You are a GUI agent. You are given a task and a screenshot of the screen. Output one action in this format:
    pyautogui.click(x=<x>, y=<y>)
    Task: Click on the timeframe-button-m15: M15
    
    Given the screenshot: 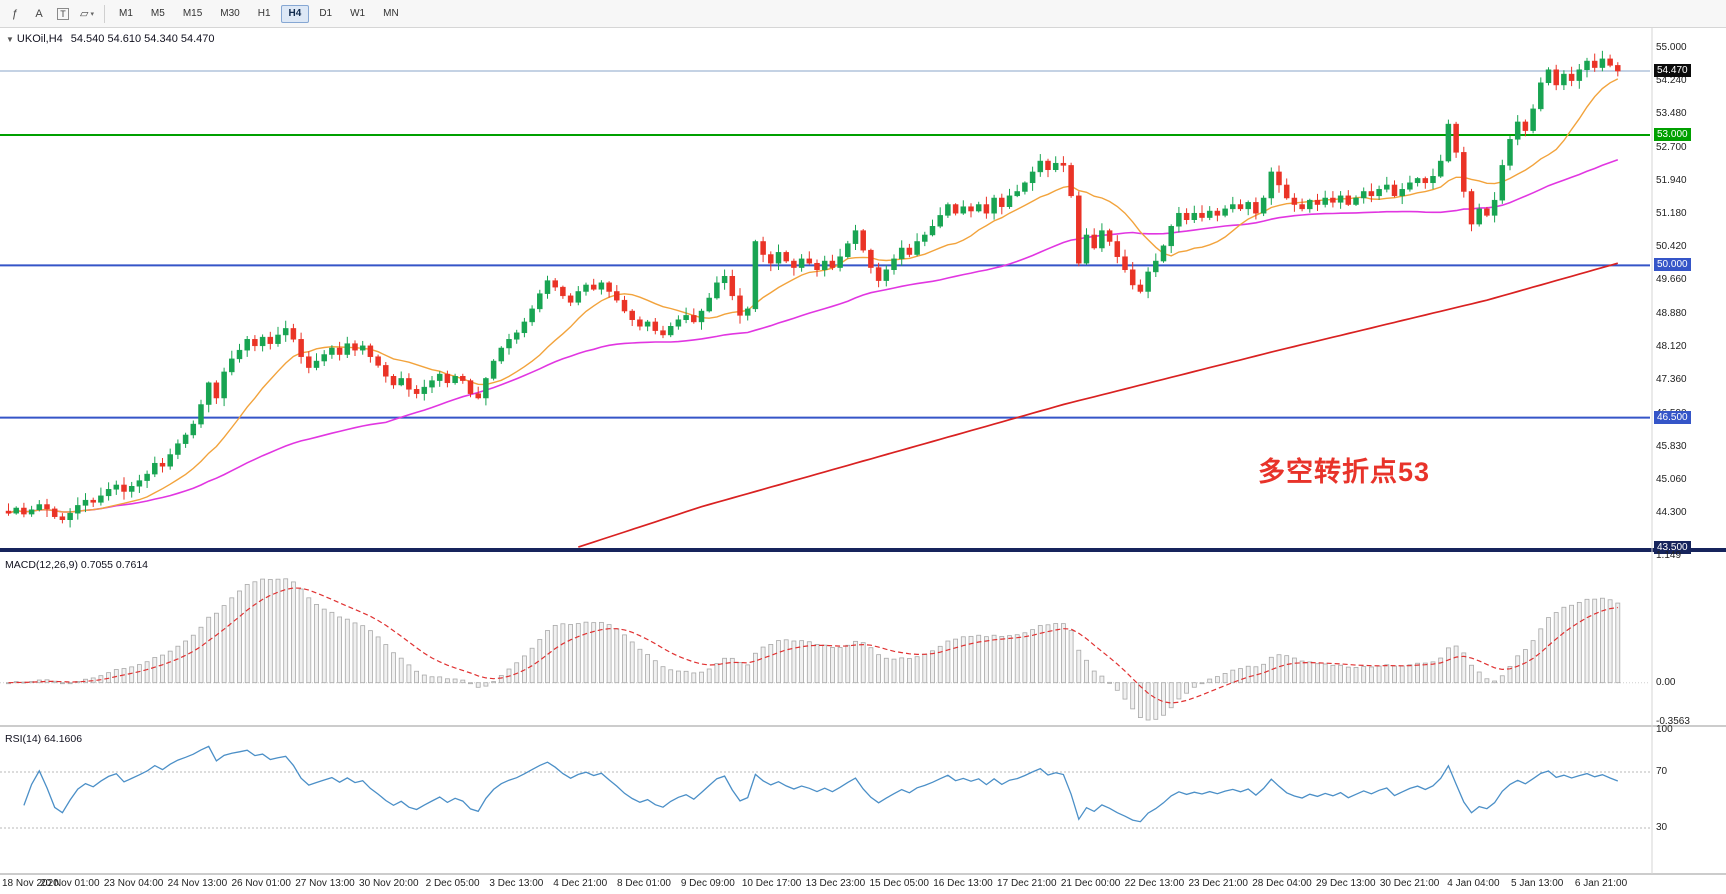 What is the action you would take?
    pyautogui.click(x=192, y=14)
    